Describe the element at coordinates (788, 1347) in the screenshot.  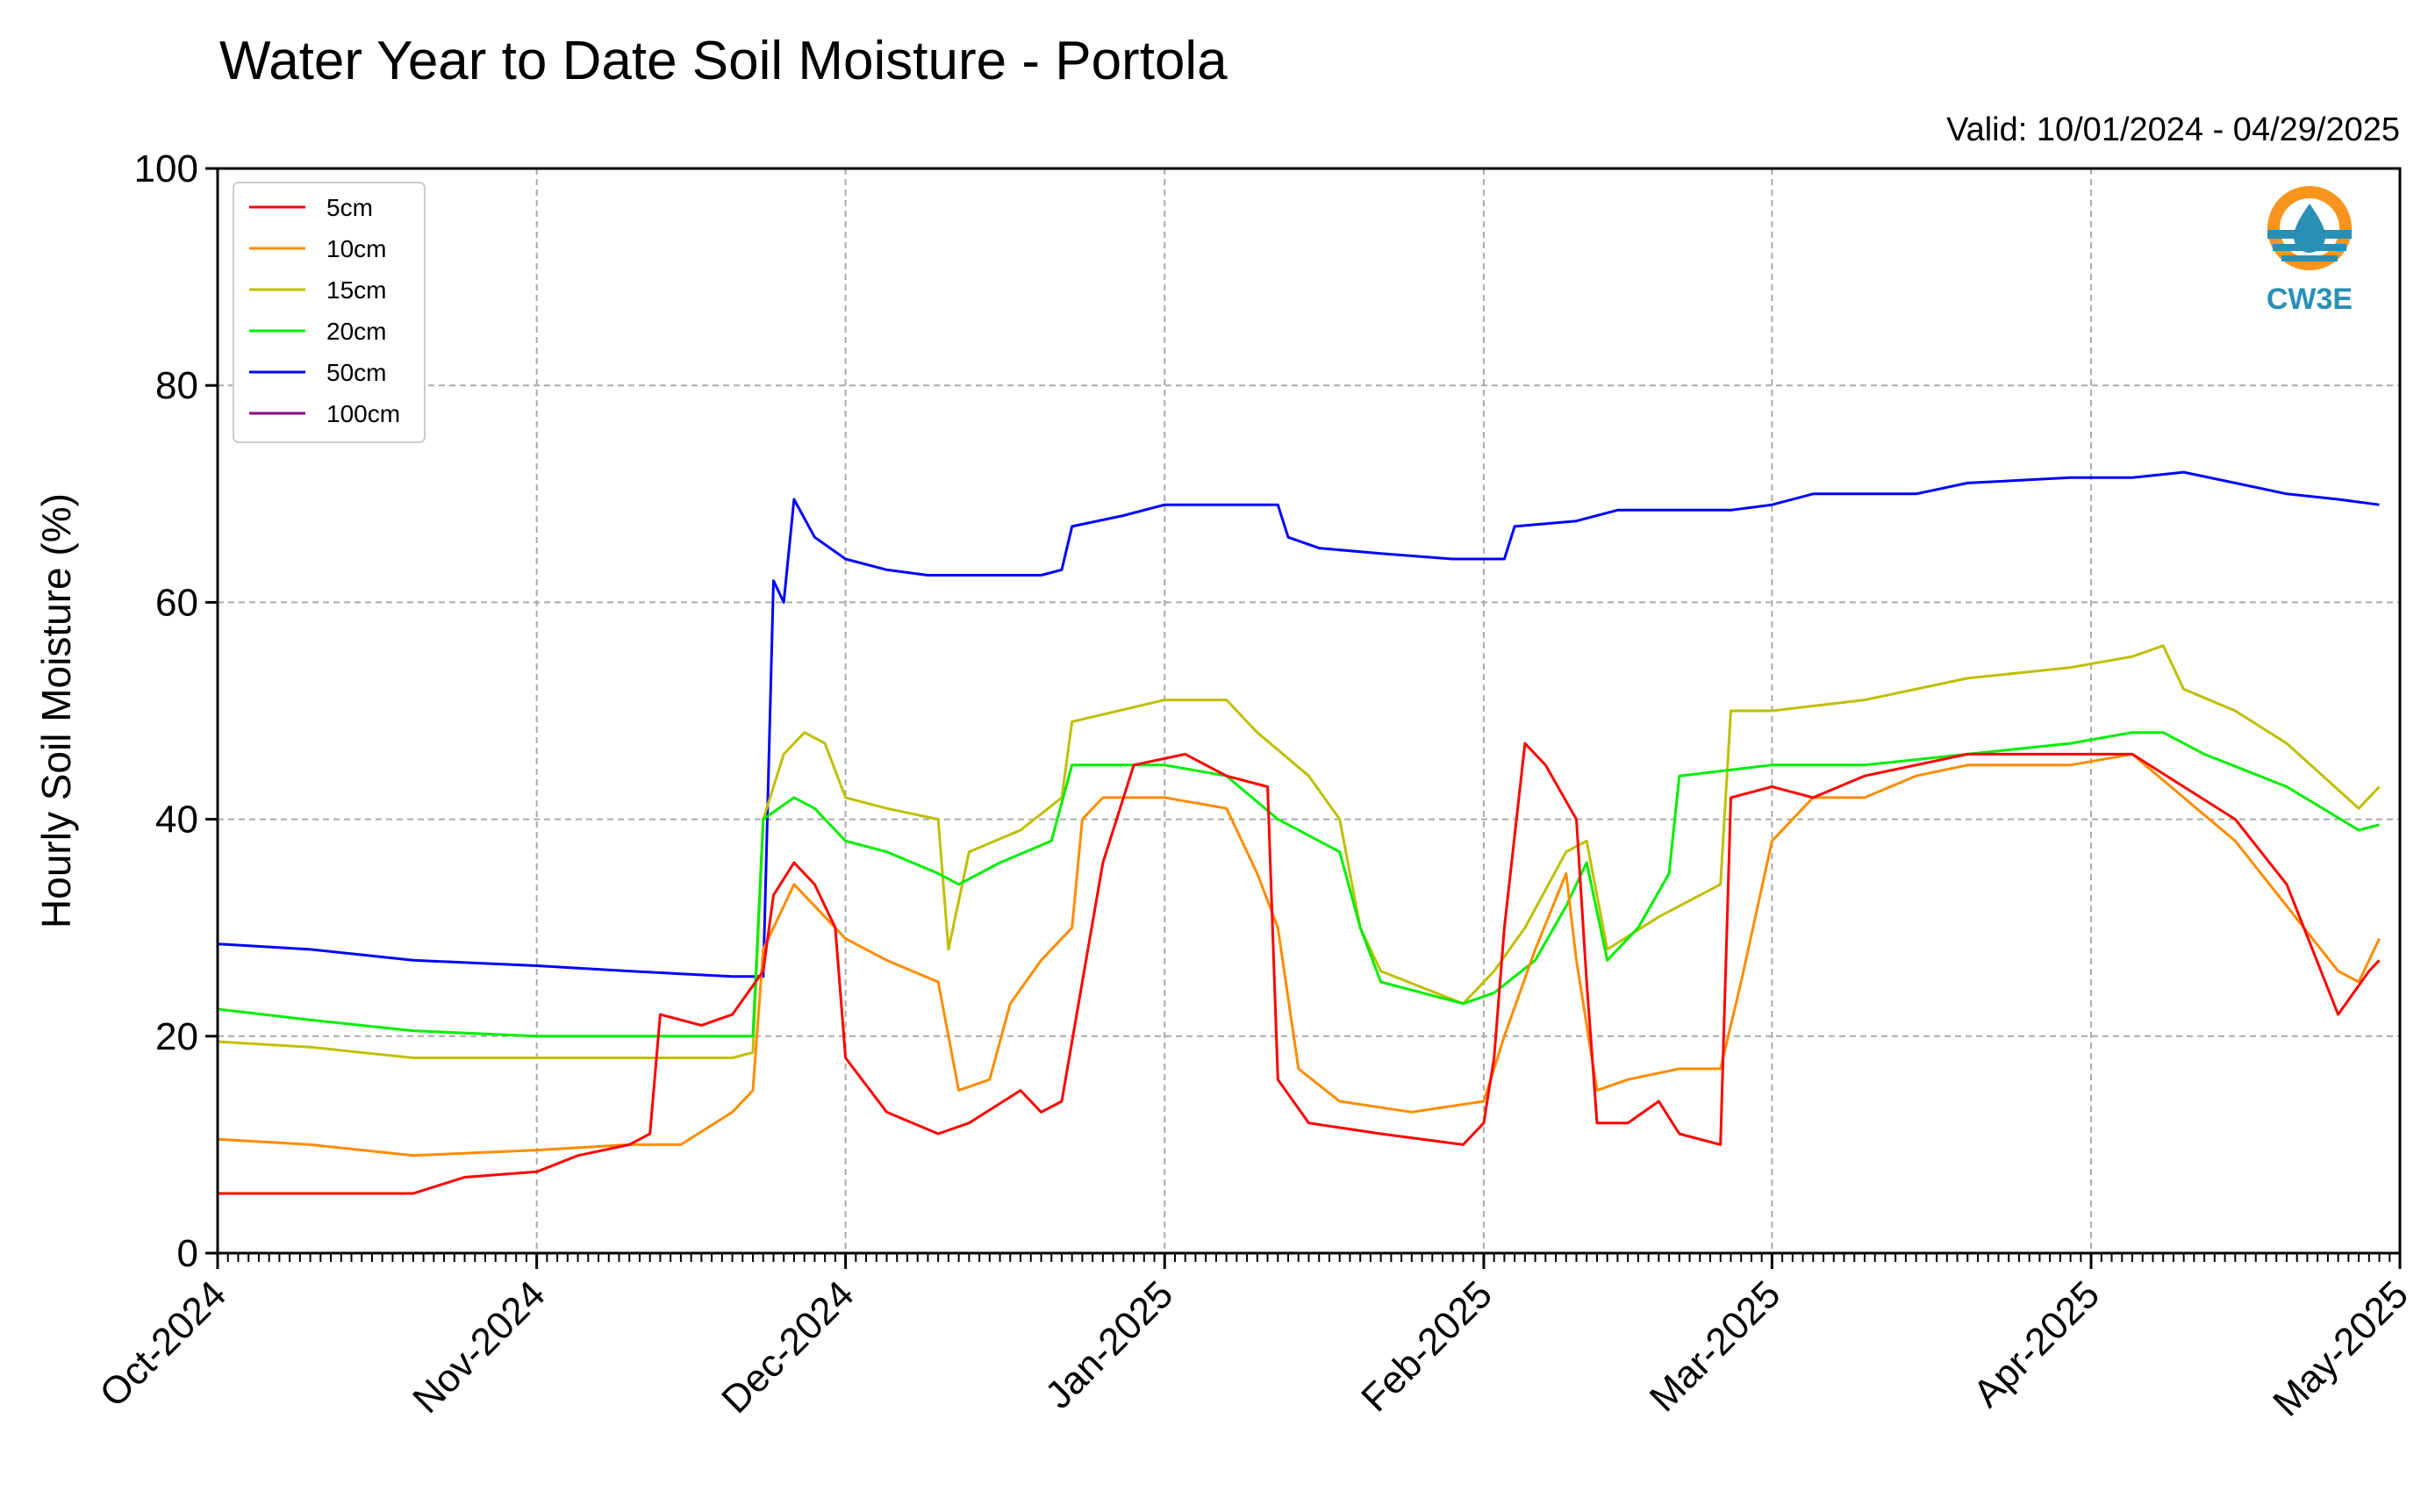
I see `x-tick-label: Dec-2024` at that location.